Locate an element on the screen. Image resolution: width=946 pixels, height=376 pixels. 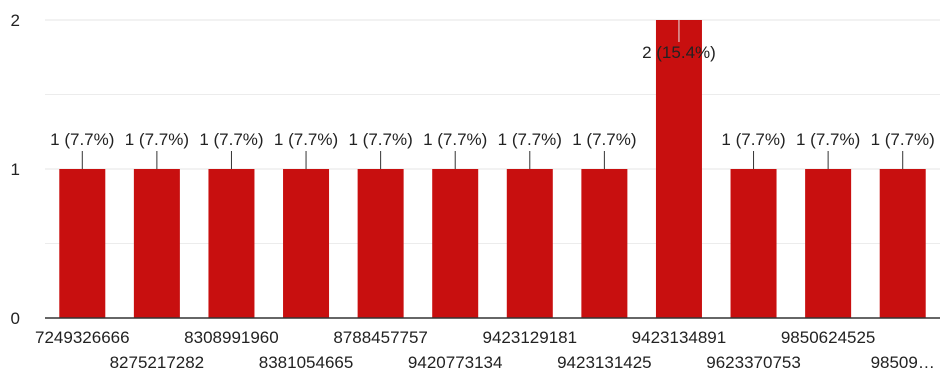
x-tick-label: 8308991960 is located at coordinates (231, 337).